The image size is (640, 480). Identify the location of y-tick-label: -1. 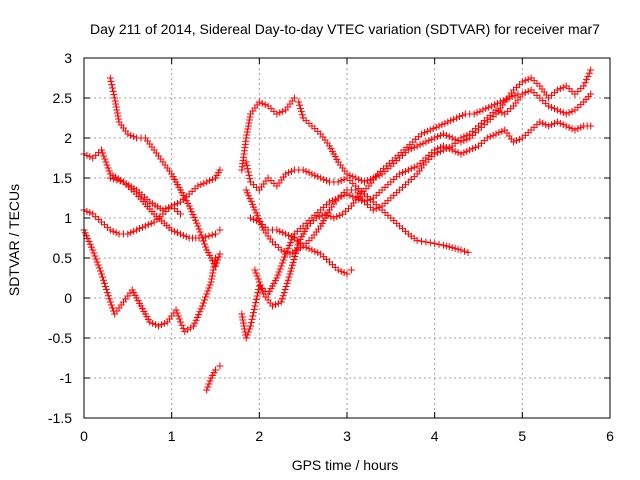
(66, 378).